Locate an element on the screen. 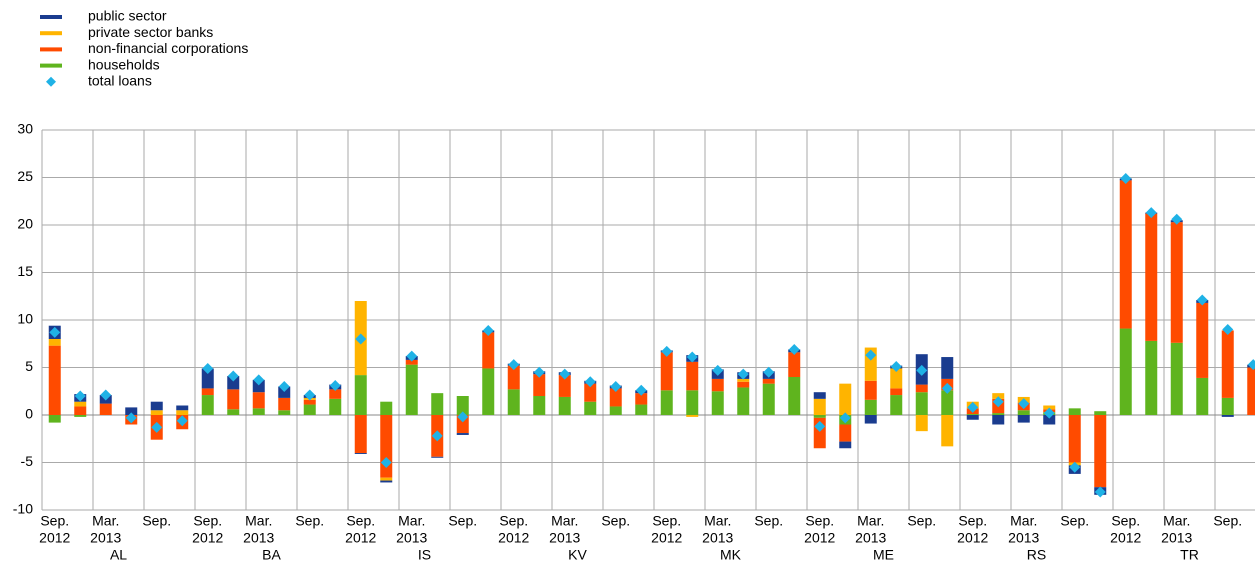 This screenshot has height=569, width=1255. group-label: MK is located at coordinates (731, 555).